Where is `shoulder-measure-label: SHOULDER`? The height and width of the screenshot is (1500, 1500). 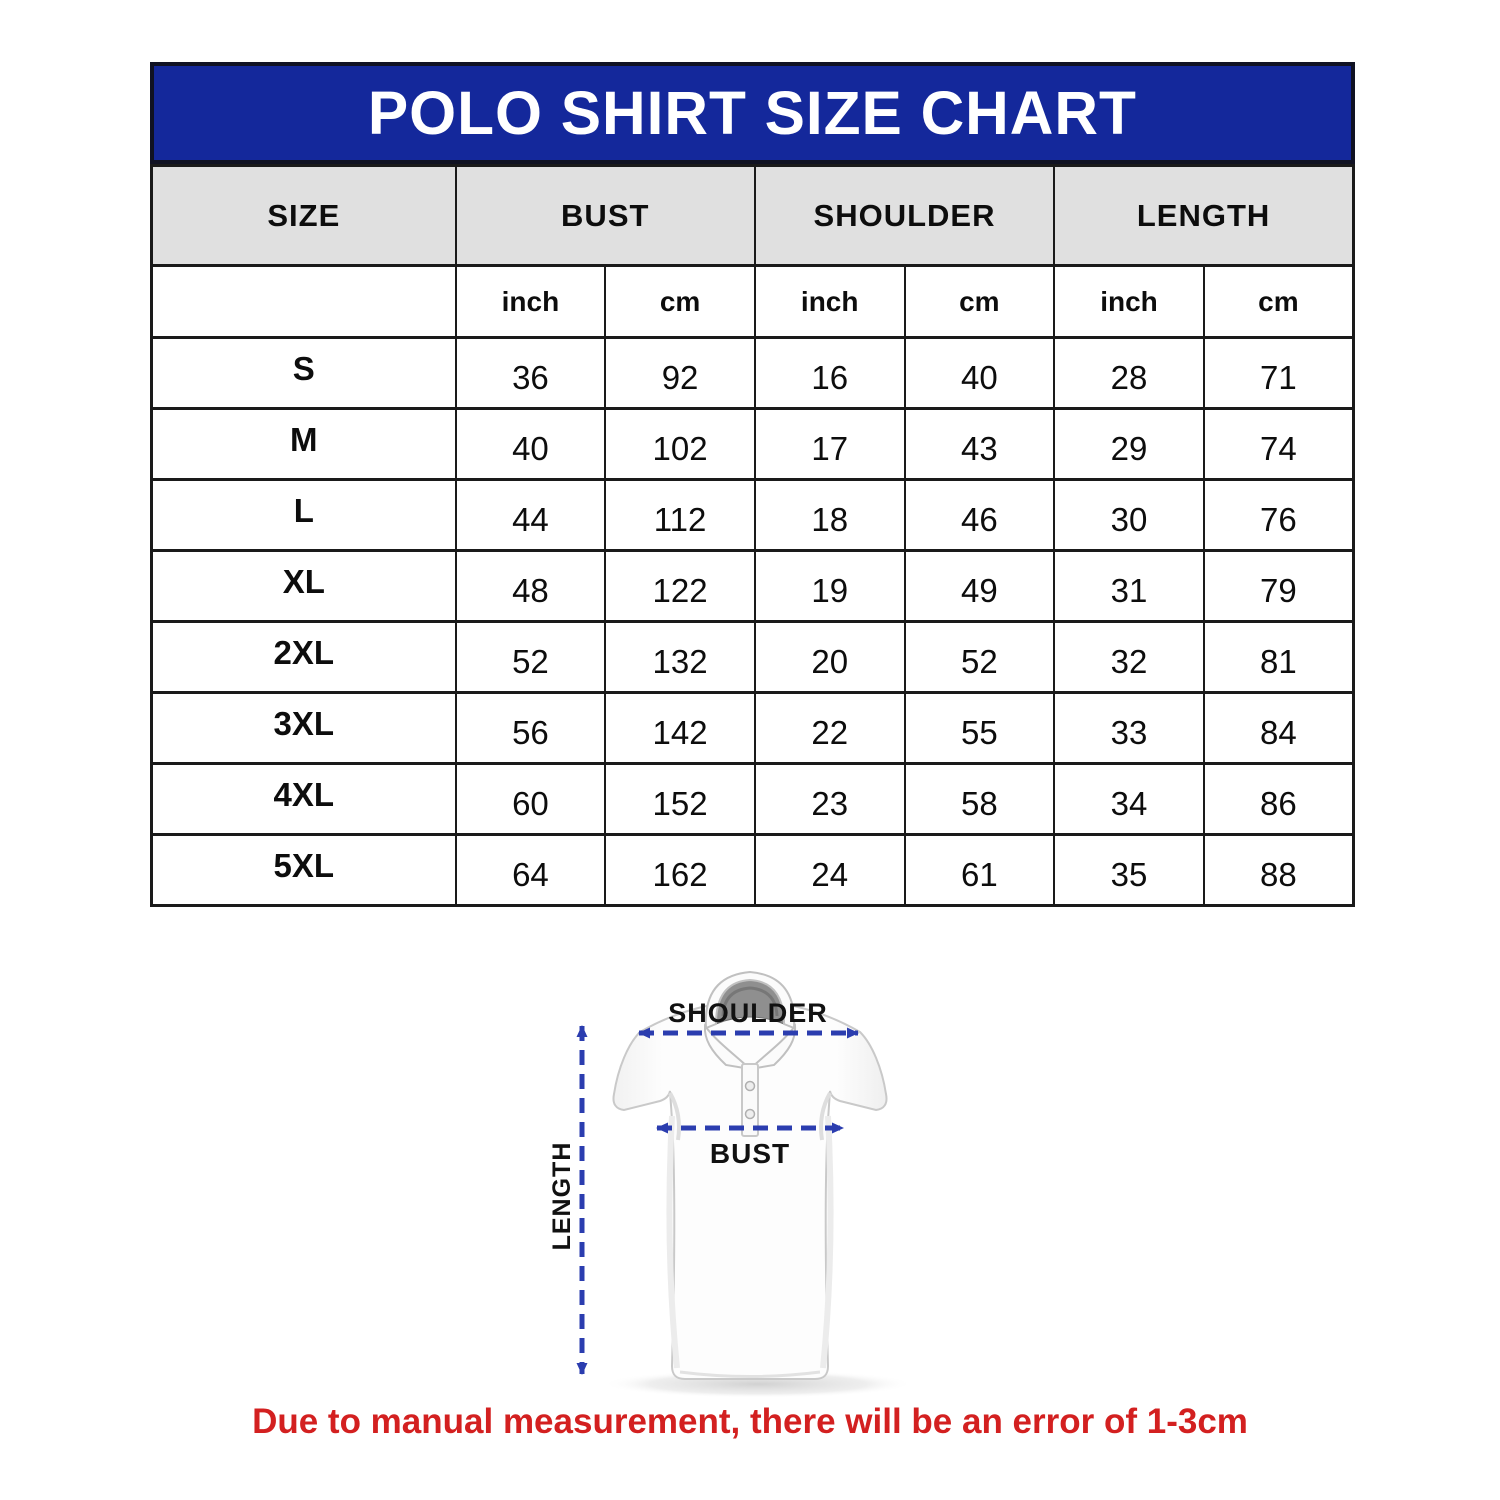 shoulder-measure-label: SHOULDER is located at coordinates (748, 1013).